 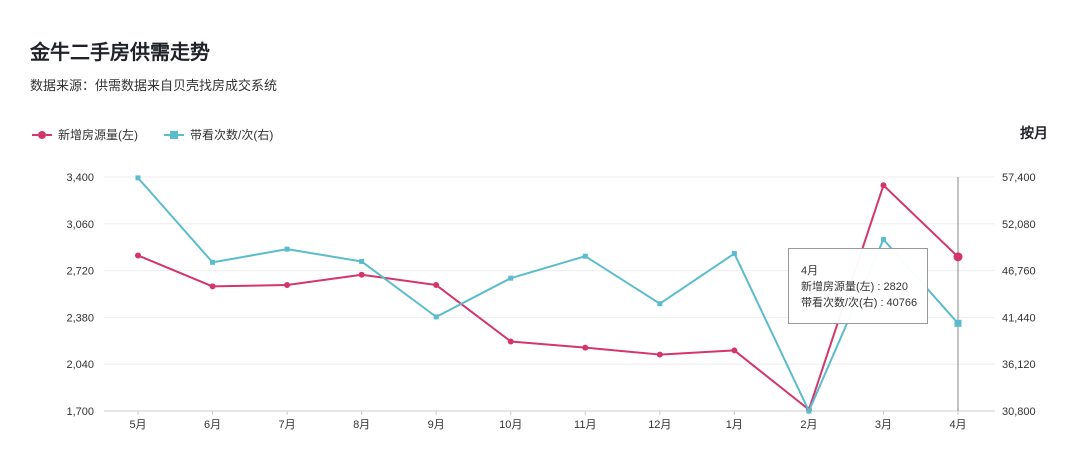 I want to click on y-left-tick-label: 2,040, so click(x=80, y=365).